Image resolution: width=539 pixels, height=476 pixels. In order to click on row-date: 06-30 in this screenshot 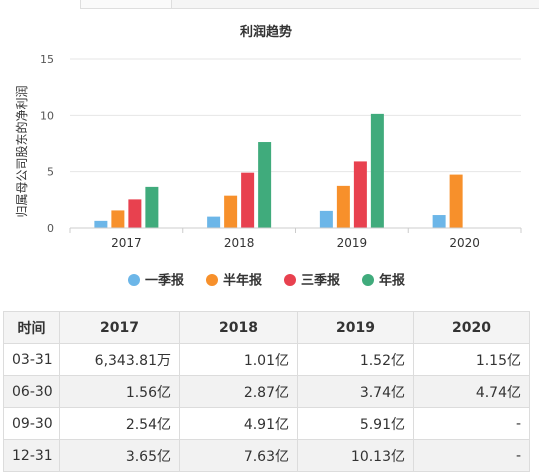, I will do `click(31, 391)`.